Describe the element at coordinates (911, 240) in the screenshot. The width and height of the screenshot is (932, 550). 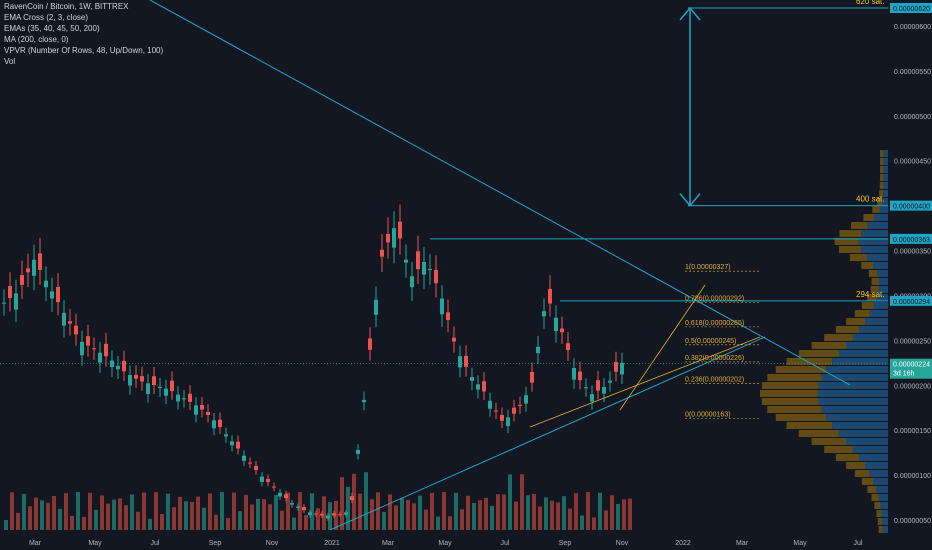
I see `level-axis-label: 0.00000363` at that location.